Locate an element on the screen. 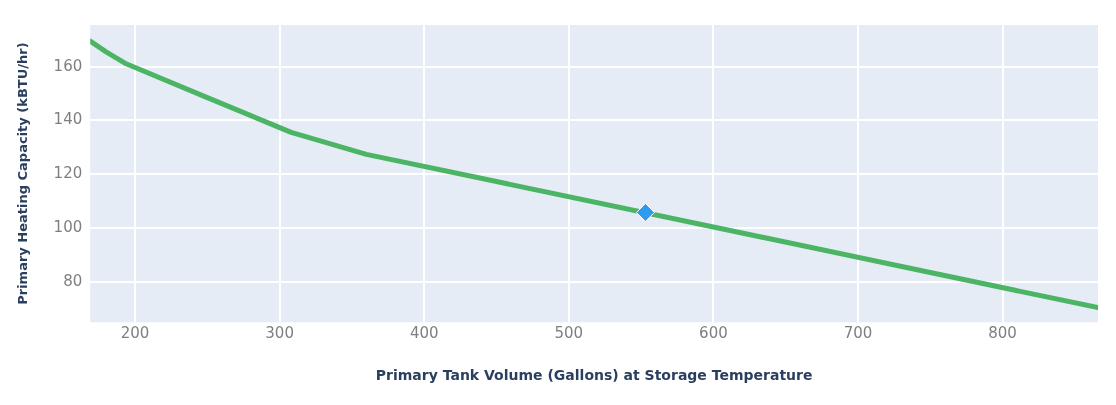  y-tick-label: 100 is located at coordinates (68, 226).